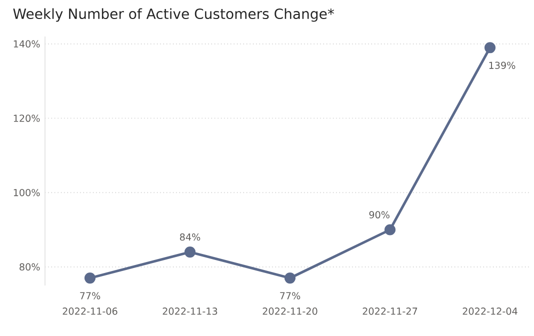  Describe the element at coordinates (27, 44) in the screenshot. I see `y-tick-label: 140%` at that location.